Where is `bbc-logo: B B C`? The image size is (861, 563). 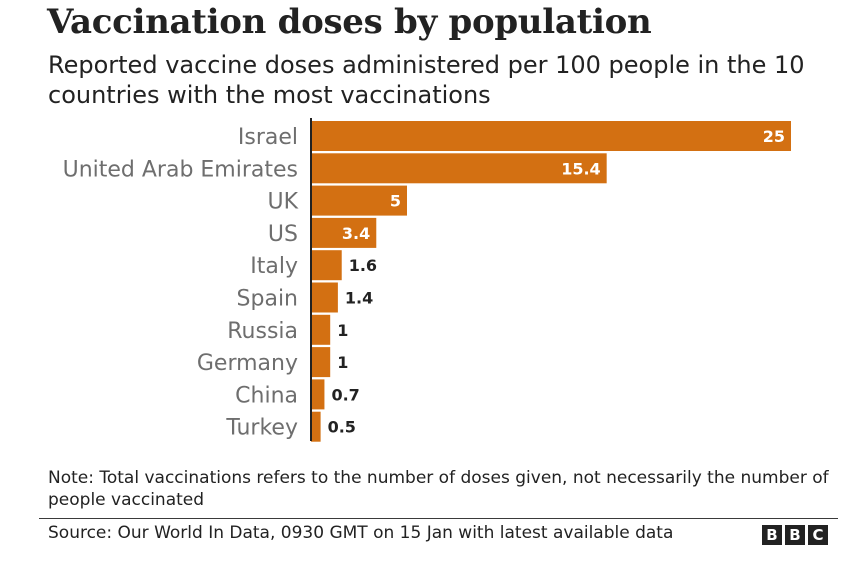
bbc-logo: B B C is located at coordinates (795, 535).